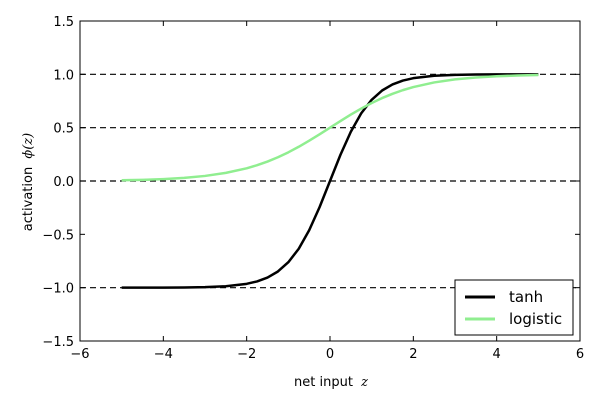 Image resolution: width=600 pixels, height=400 pixels. I want to click on x-tick-label: 4, so click(497, 354).